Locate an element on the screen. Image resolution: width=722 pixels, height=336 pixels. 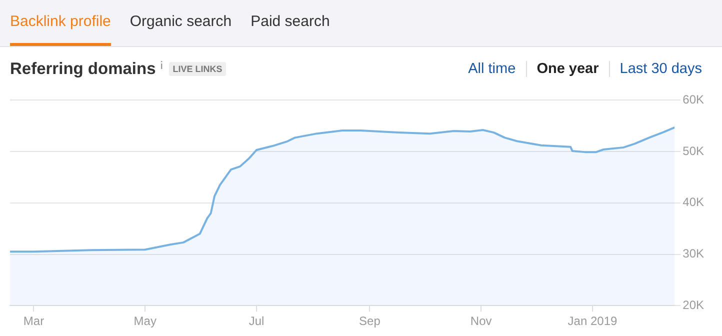
x-tick-label: Jul is located at coordinates (256, 321).